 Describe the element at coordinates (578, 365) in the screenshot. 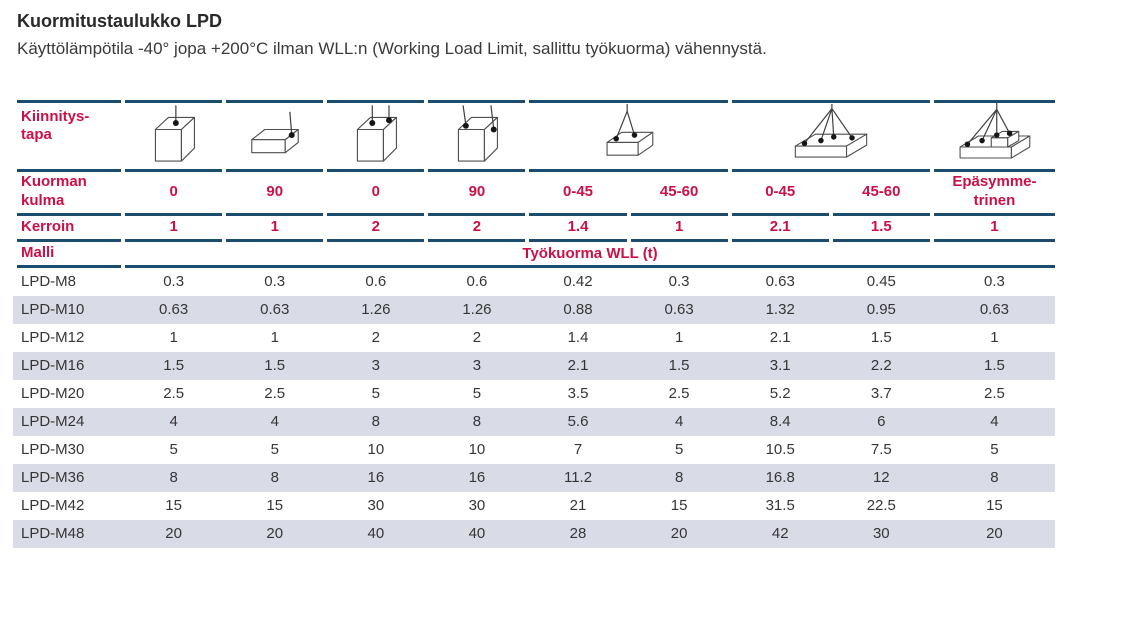

I see `wll-value-cell: 2.1` at that location.